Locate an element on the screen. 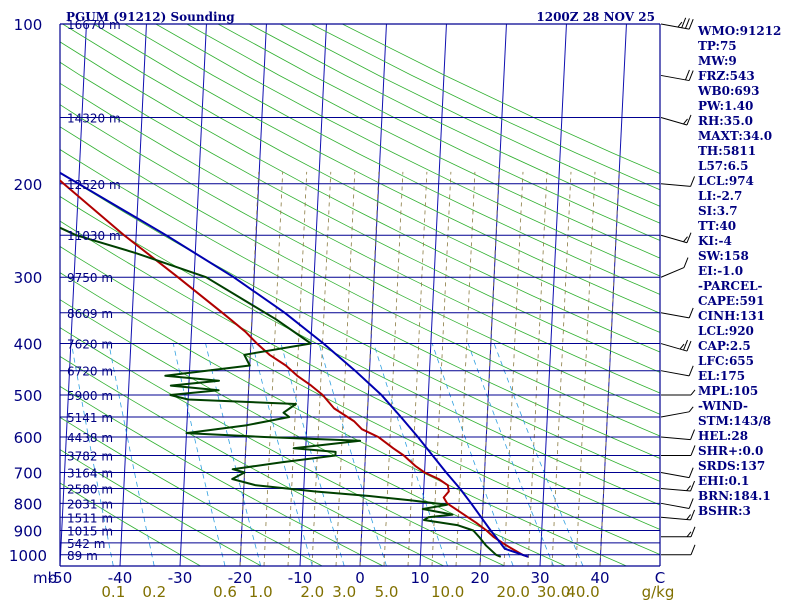  index-entry: -PARCEL- is located at coordinates (730, 286).